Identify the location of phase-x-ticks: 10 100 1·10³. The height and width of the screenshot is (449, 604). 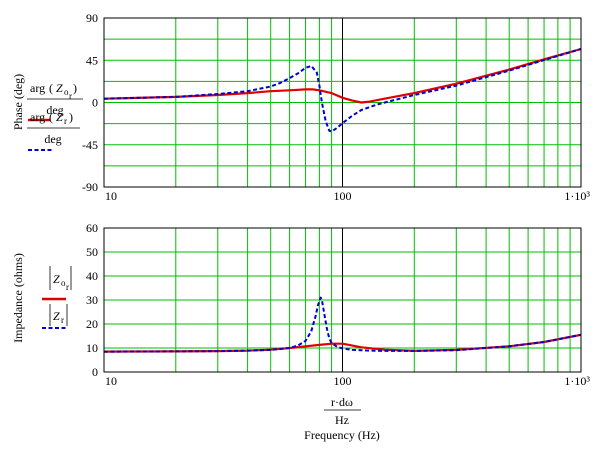
(347, 196).